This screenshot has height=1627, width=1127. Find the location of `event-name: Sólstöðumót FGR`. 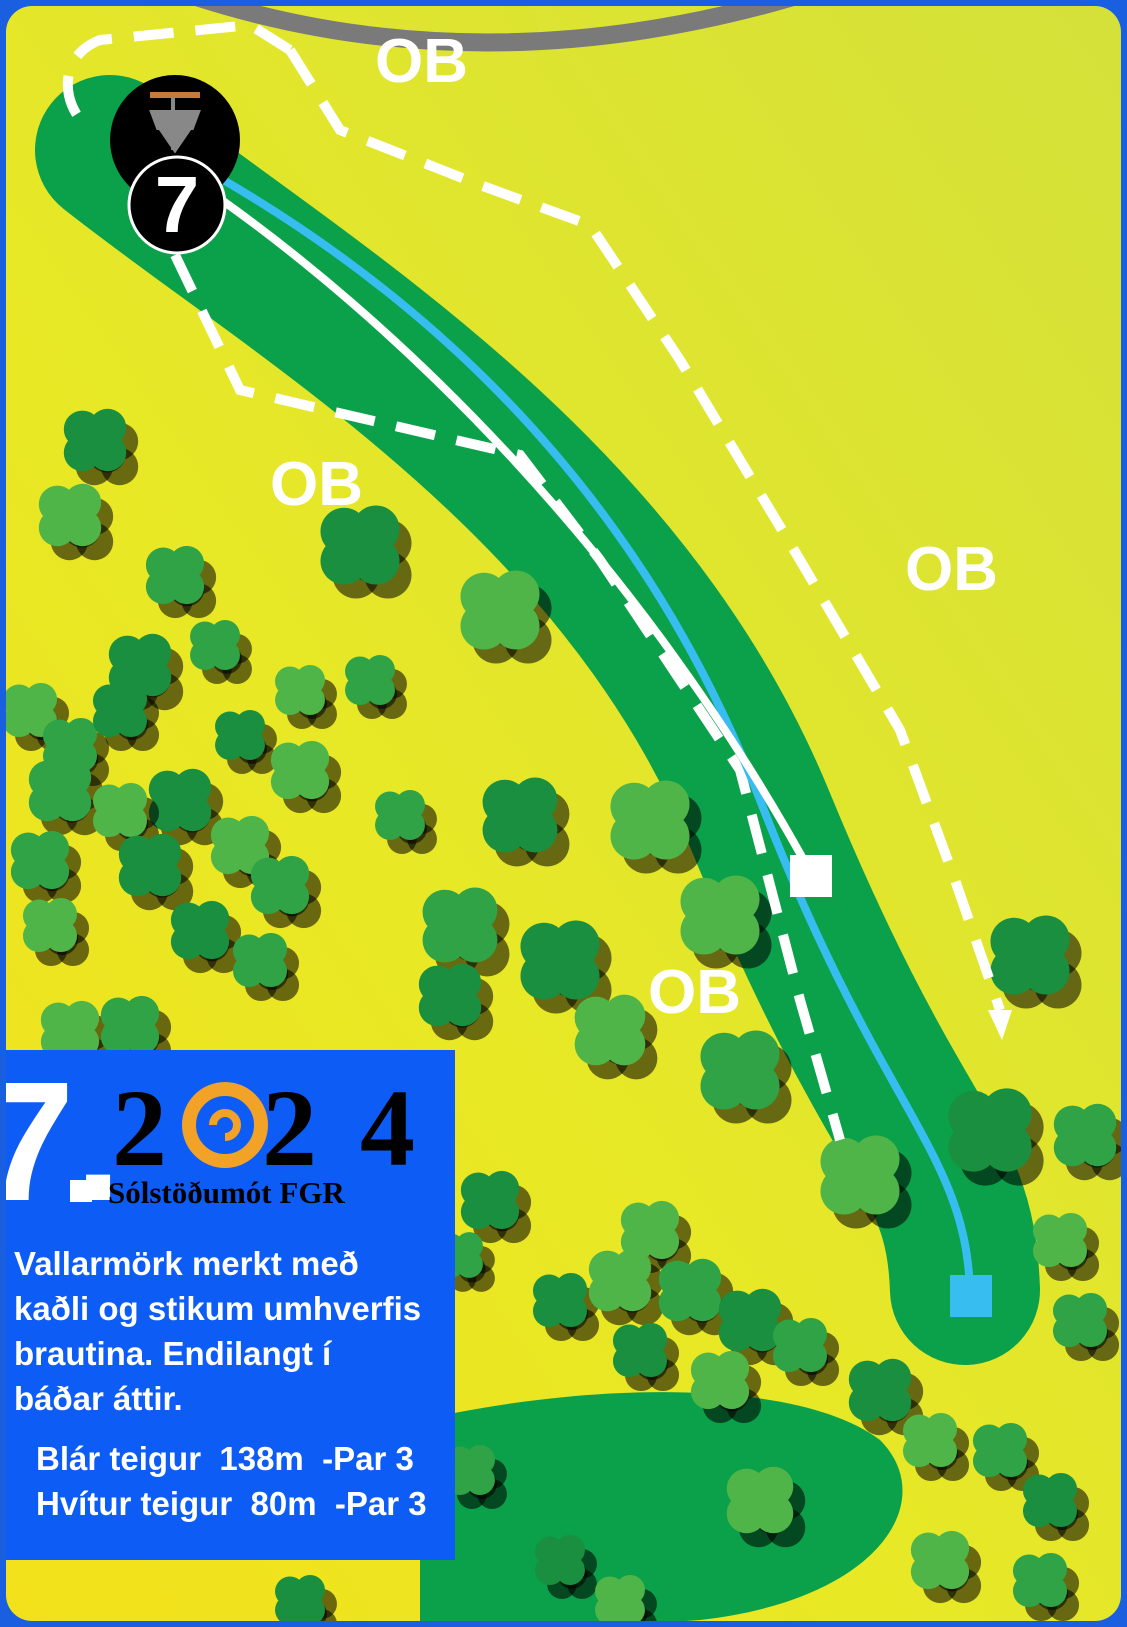

event-name: Sólstöðumót FGR is located at coordinates (226, 1192).